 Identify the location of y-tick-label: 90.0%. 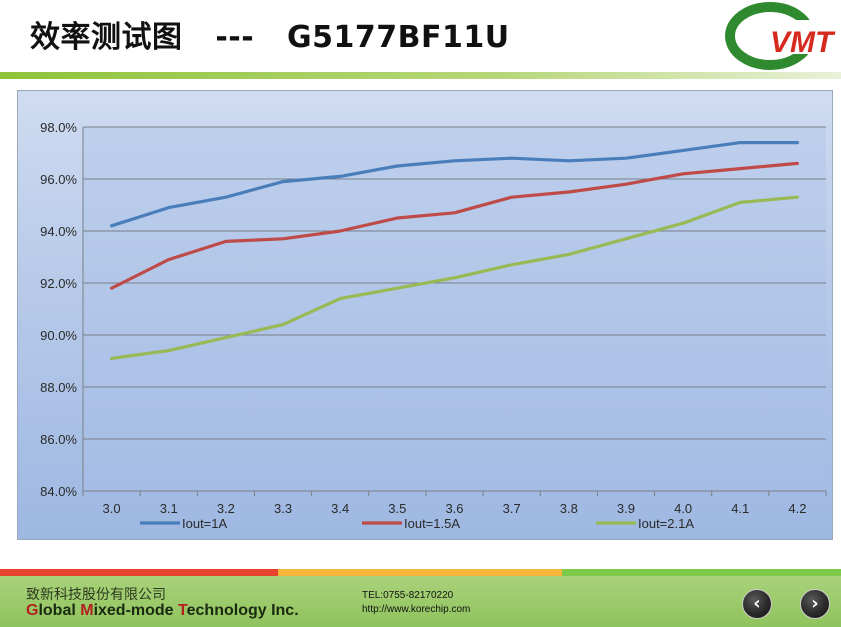
(58, 335).